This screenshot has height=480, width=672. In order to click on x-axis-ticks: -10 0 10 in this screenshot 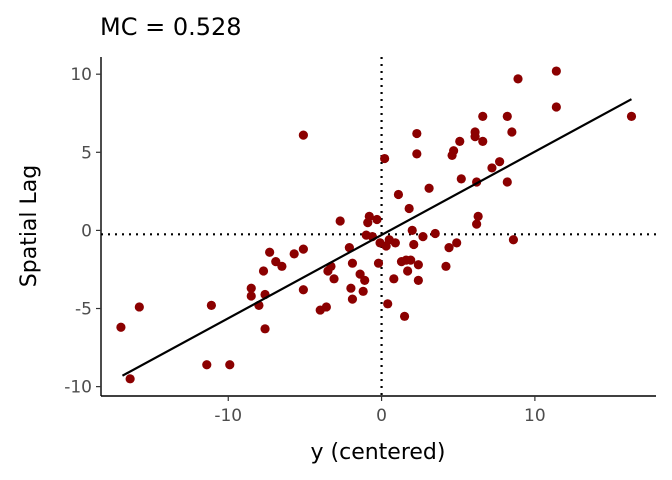, I will do `click(380, 411)`.